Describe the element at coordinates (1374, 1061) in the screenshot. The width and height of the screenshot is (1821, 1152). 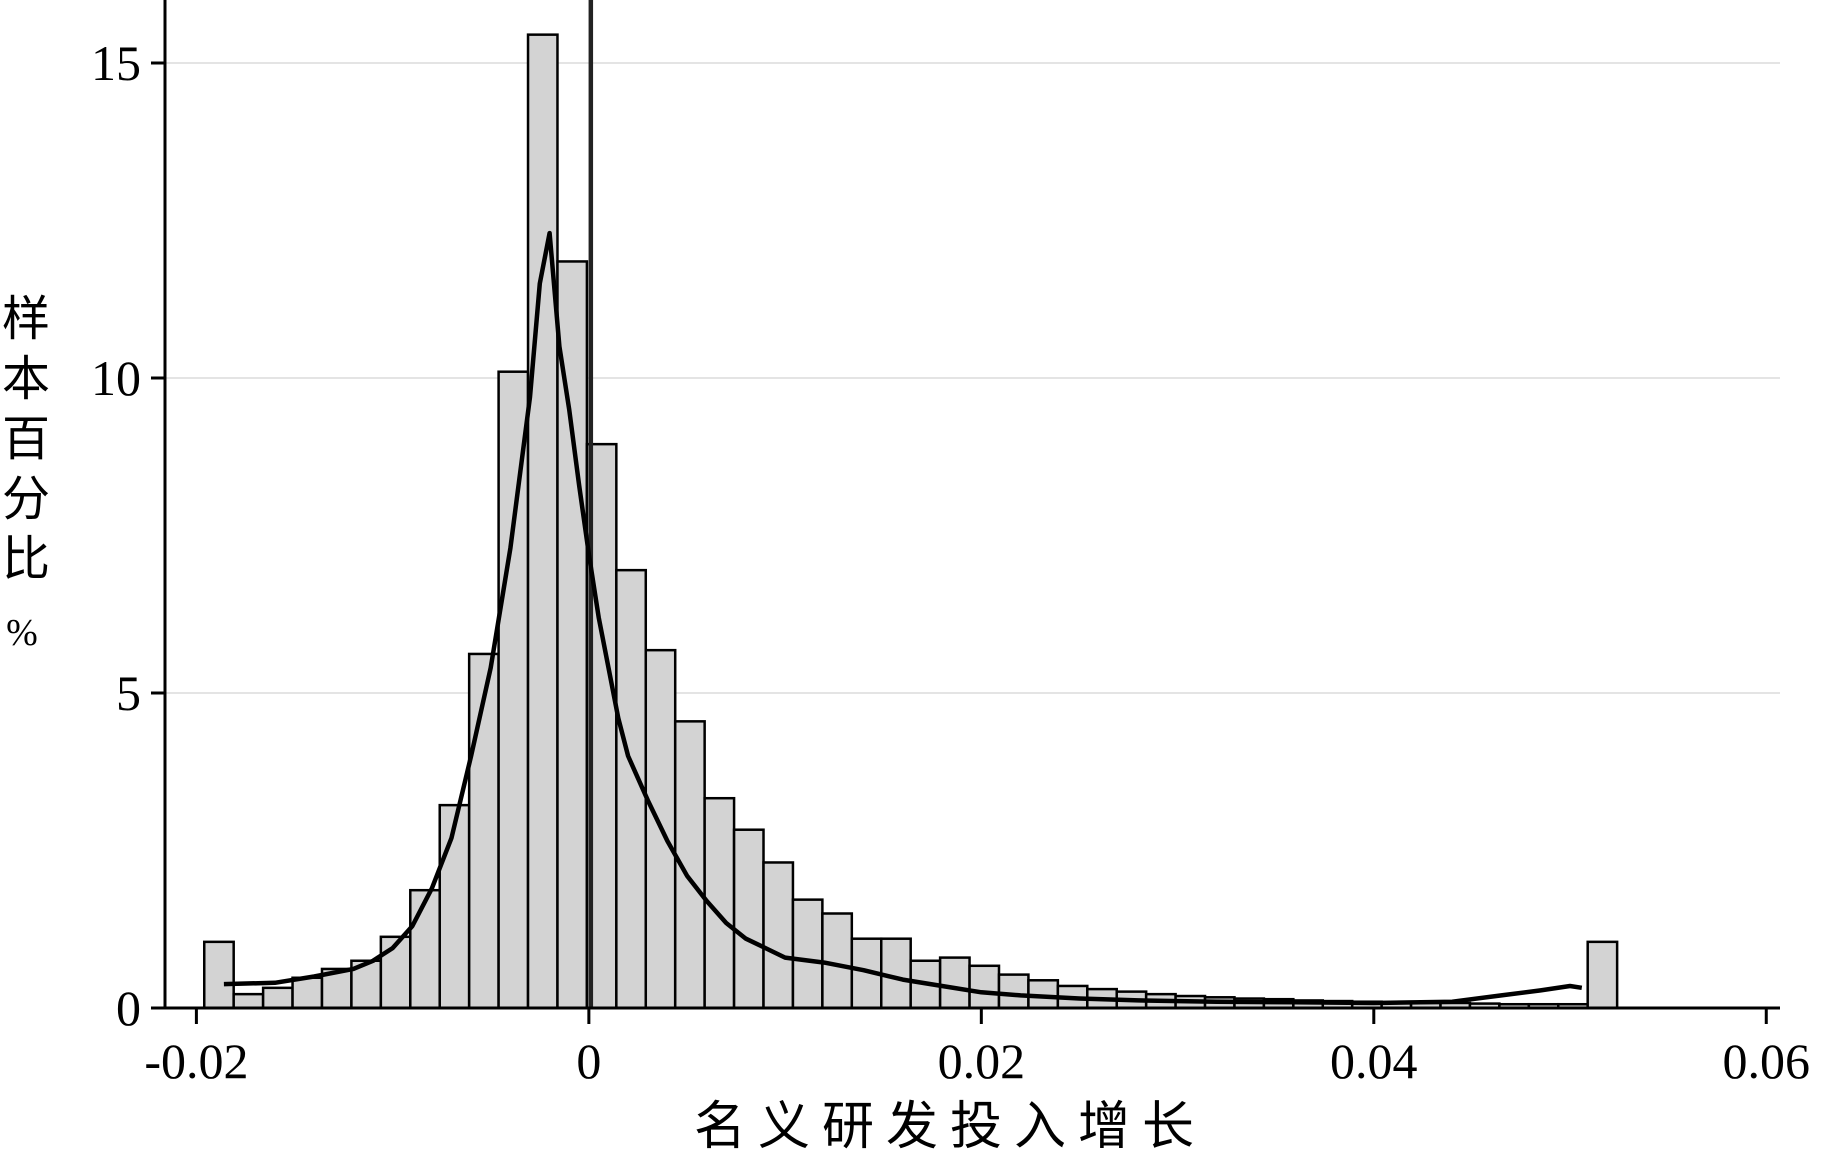
I see `x-tick-label-3: 0.04` at that location.